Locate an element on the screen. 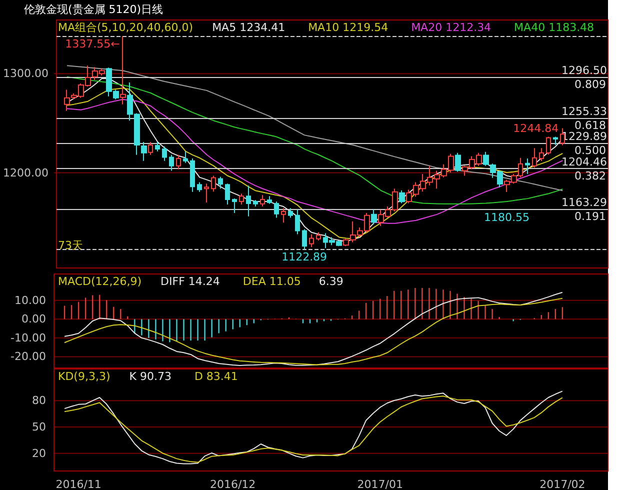 The image size is (630, 490). annotation: 0.618 is located at coordinates (590, 125).